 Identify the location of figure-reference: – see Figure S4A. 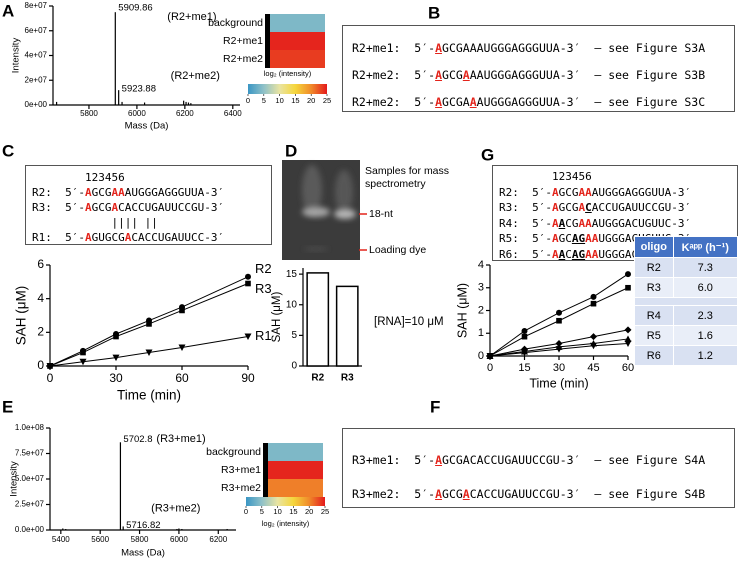
(650, 460).